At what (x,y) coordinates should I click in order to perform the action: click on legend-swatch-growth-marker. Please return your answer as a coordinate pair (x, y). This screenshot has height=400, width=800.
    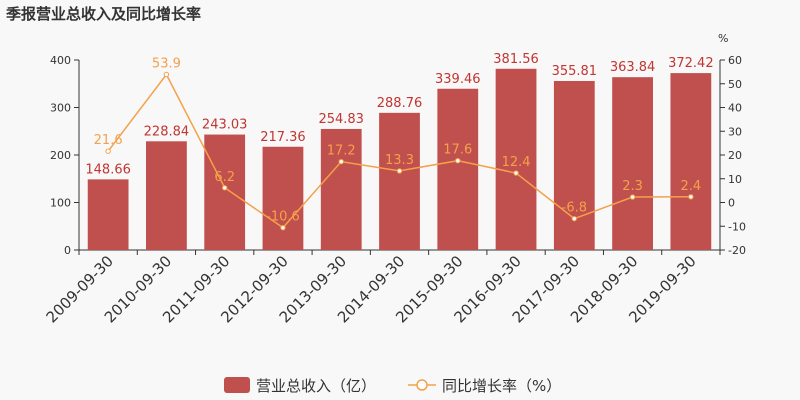
    Looking at the image, I should click on (422, 385).